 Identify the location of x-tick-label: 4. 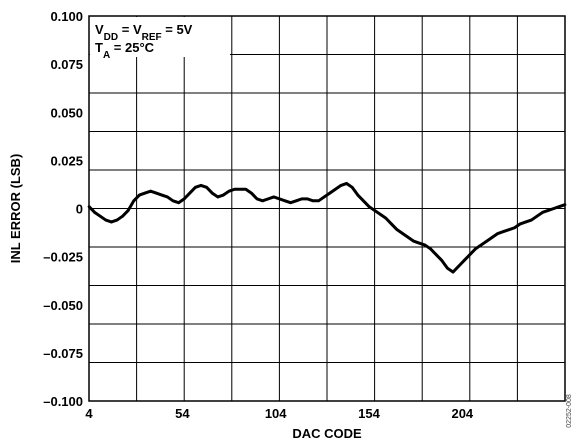
(89, 413).